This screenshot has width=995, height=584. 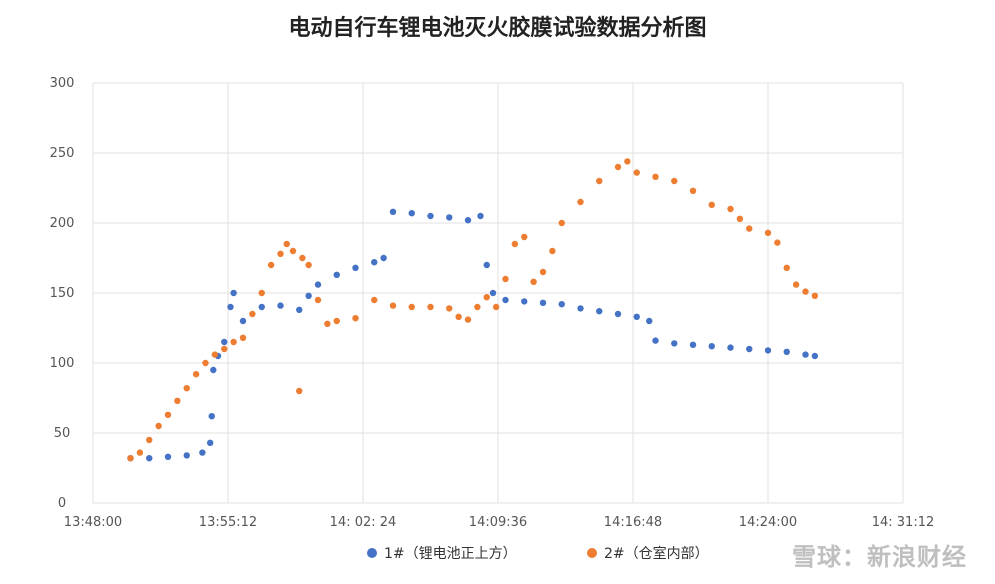 What do you see at coordinates (93, 522) in the screenshot?
I see `x-tick-label: 13:48:00` at bounding box center [93, 522].